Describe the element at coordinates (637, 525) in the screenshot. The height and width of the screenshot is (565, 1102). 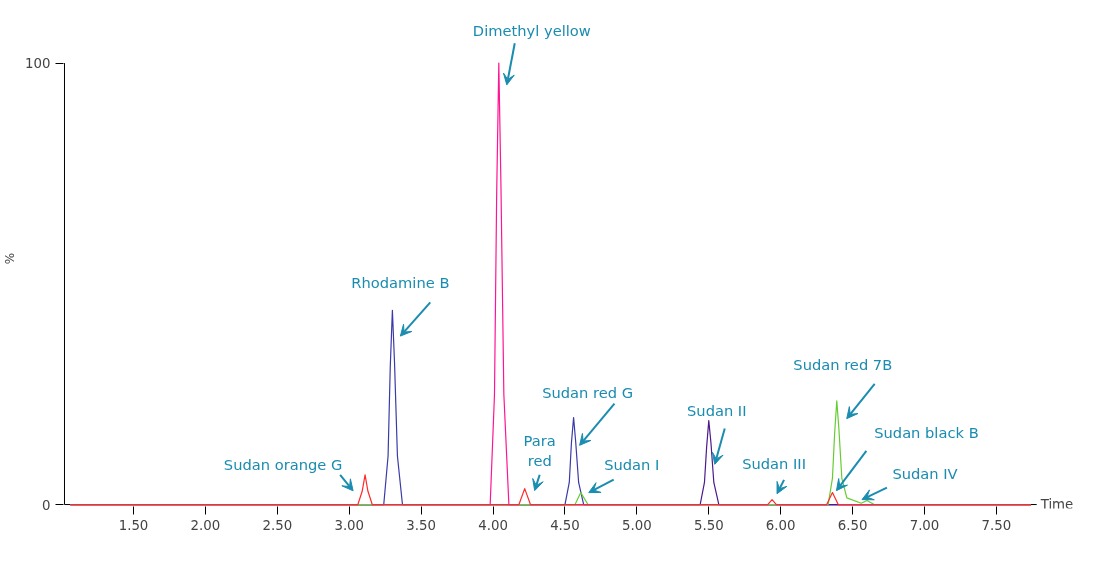
I see `x-tick-label: 5.00` at that location.